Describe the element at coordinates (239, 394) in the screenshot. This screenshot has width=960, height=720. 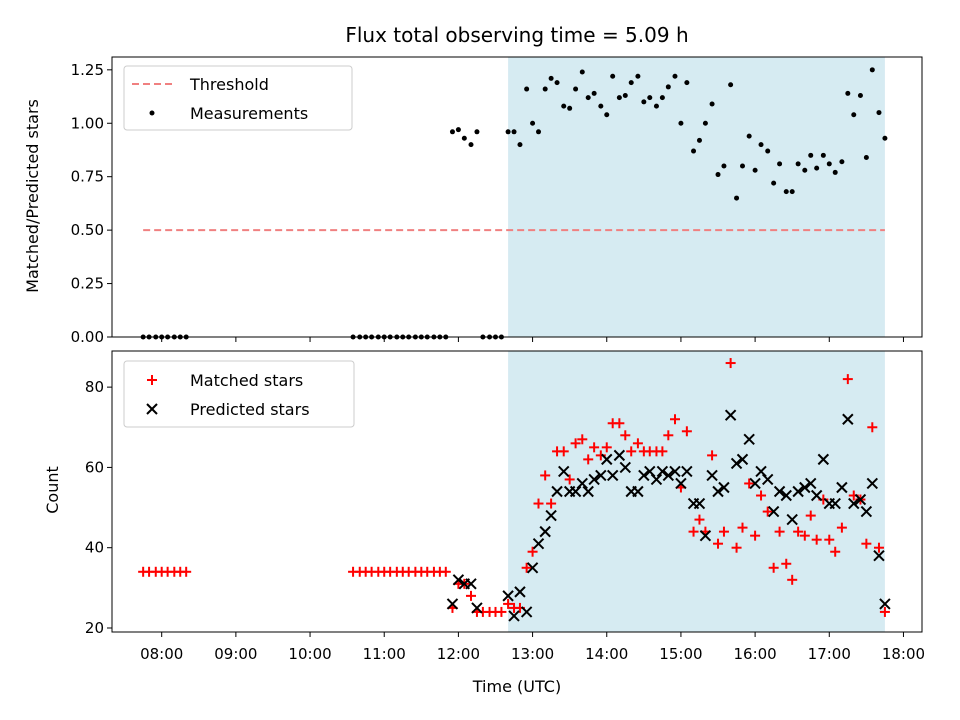
I see `legend-box-bottom` at that location.